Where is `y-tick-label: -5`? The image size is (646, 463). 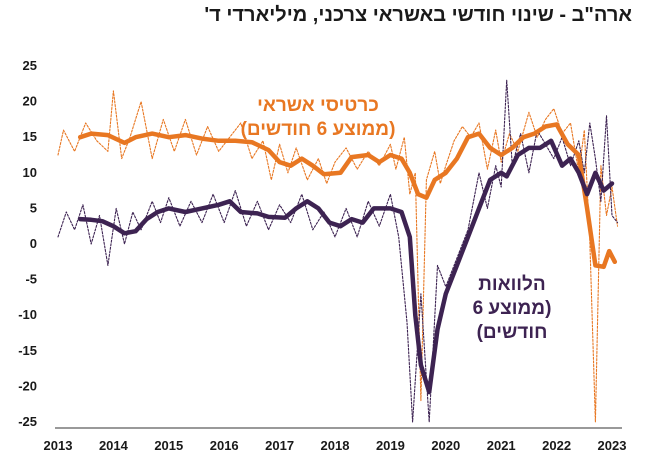 y-tick-label: -5 is located at coordinates (31, 279).